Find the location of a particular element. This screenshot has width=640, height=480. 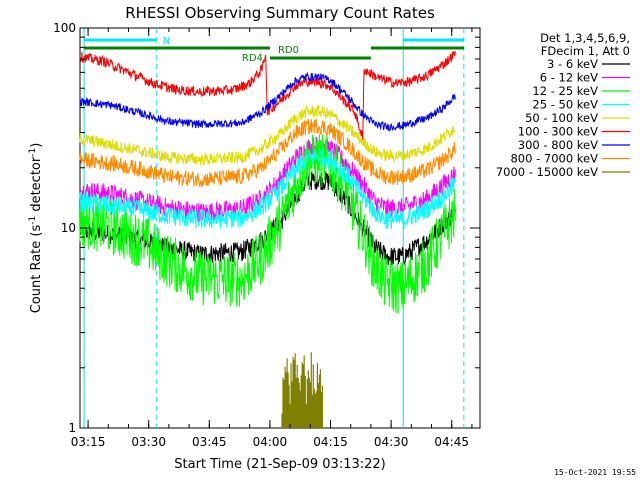

y-axis-label: Count Rate (s-1 detector-1) is located at coordinates (36, 228).